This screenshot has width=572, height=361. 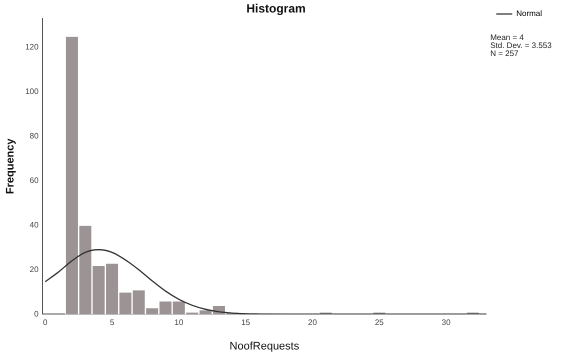 I want to click on y-tick-label: 60, so click(x=35, y=180).